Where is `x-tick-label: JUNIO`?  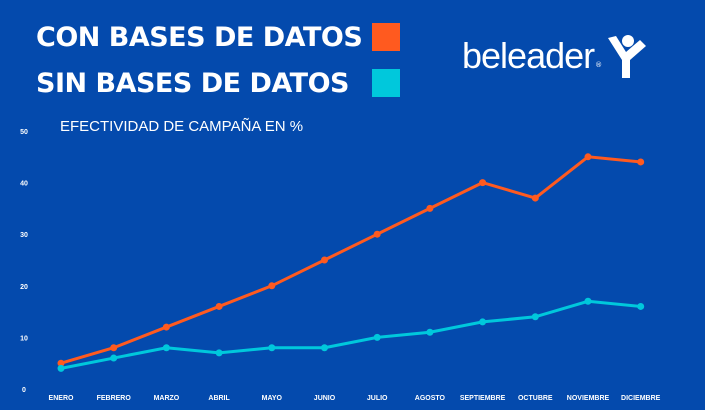 x-tick-label: JUNIO is located at coordinates (325, 398).